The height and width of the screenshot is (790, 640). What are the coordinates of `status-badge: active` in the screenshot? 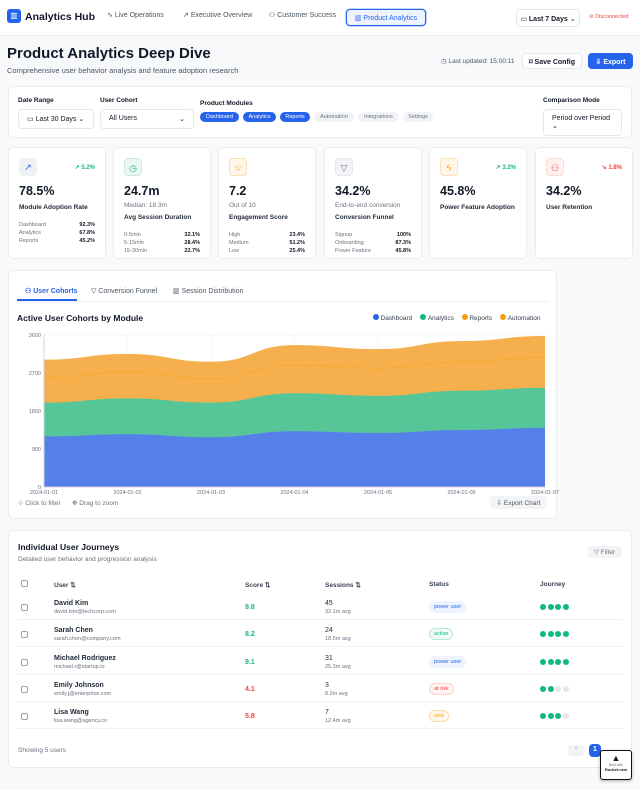 It's located at (441, 634).